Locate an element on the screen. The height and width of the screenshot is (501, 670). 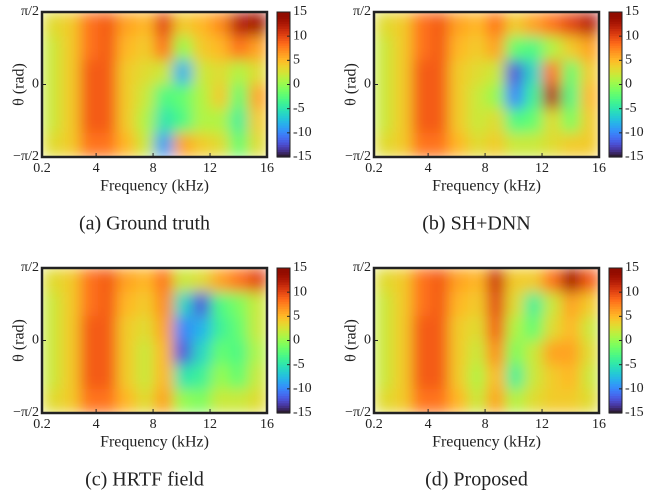
caption: (a) Ground truth is located at coordinates (144, 224).